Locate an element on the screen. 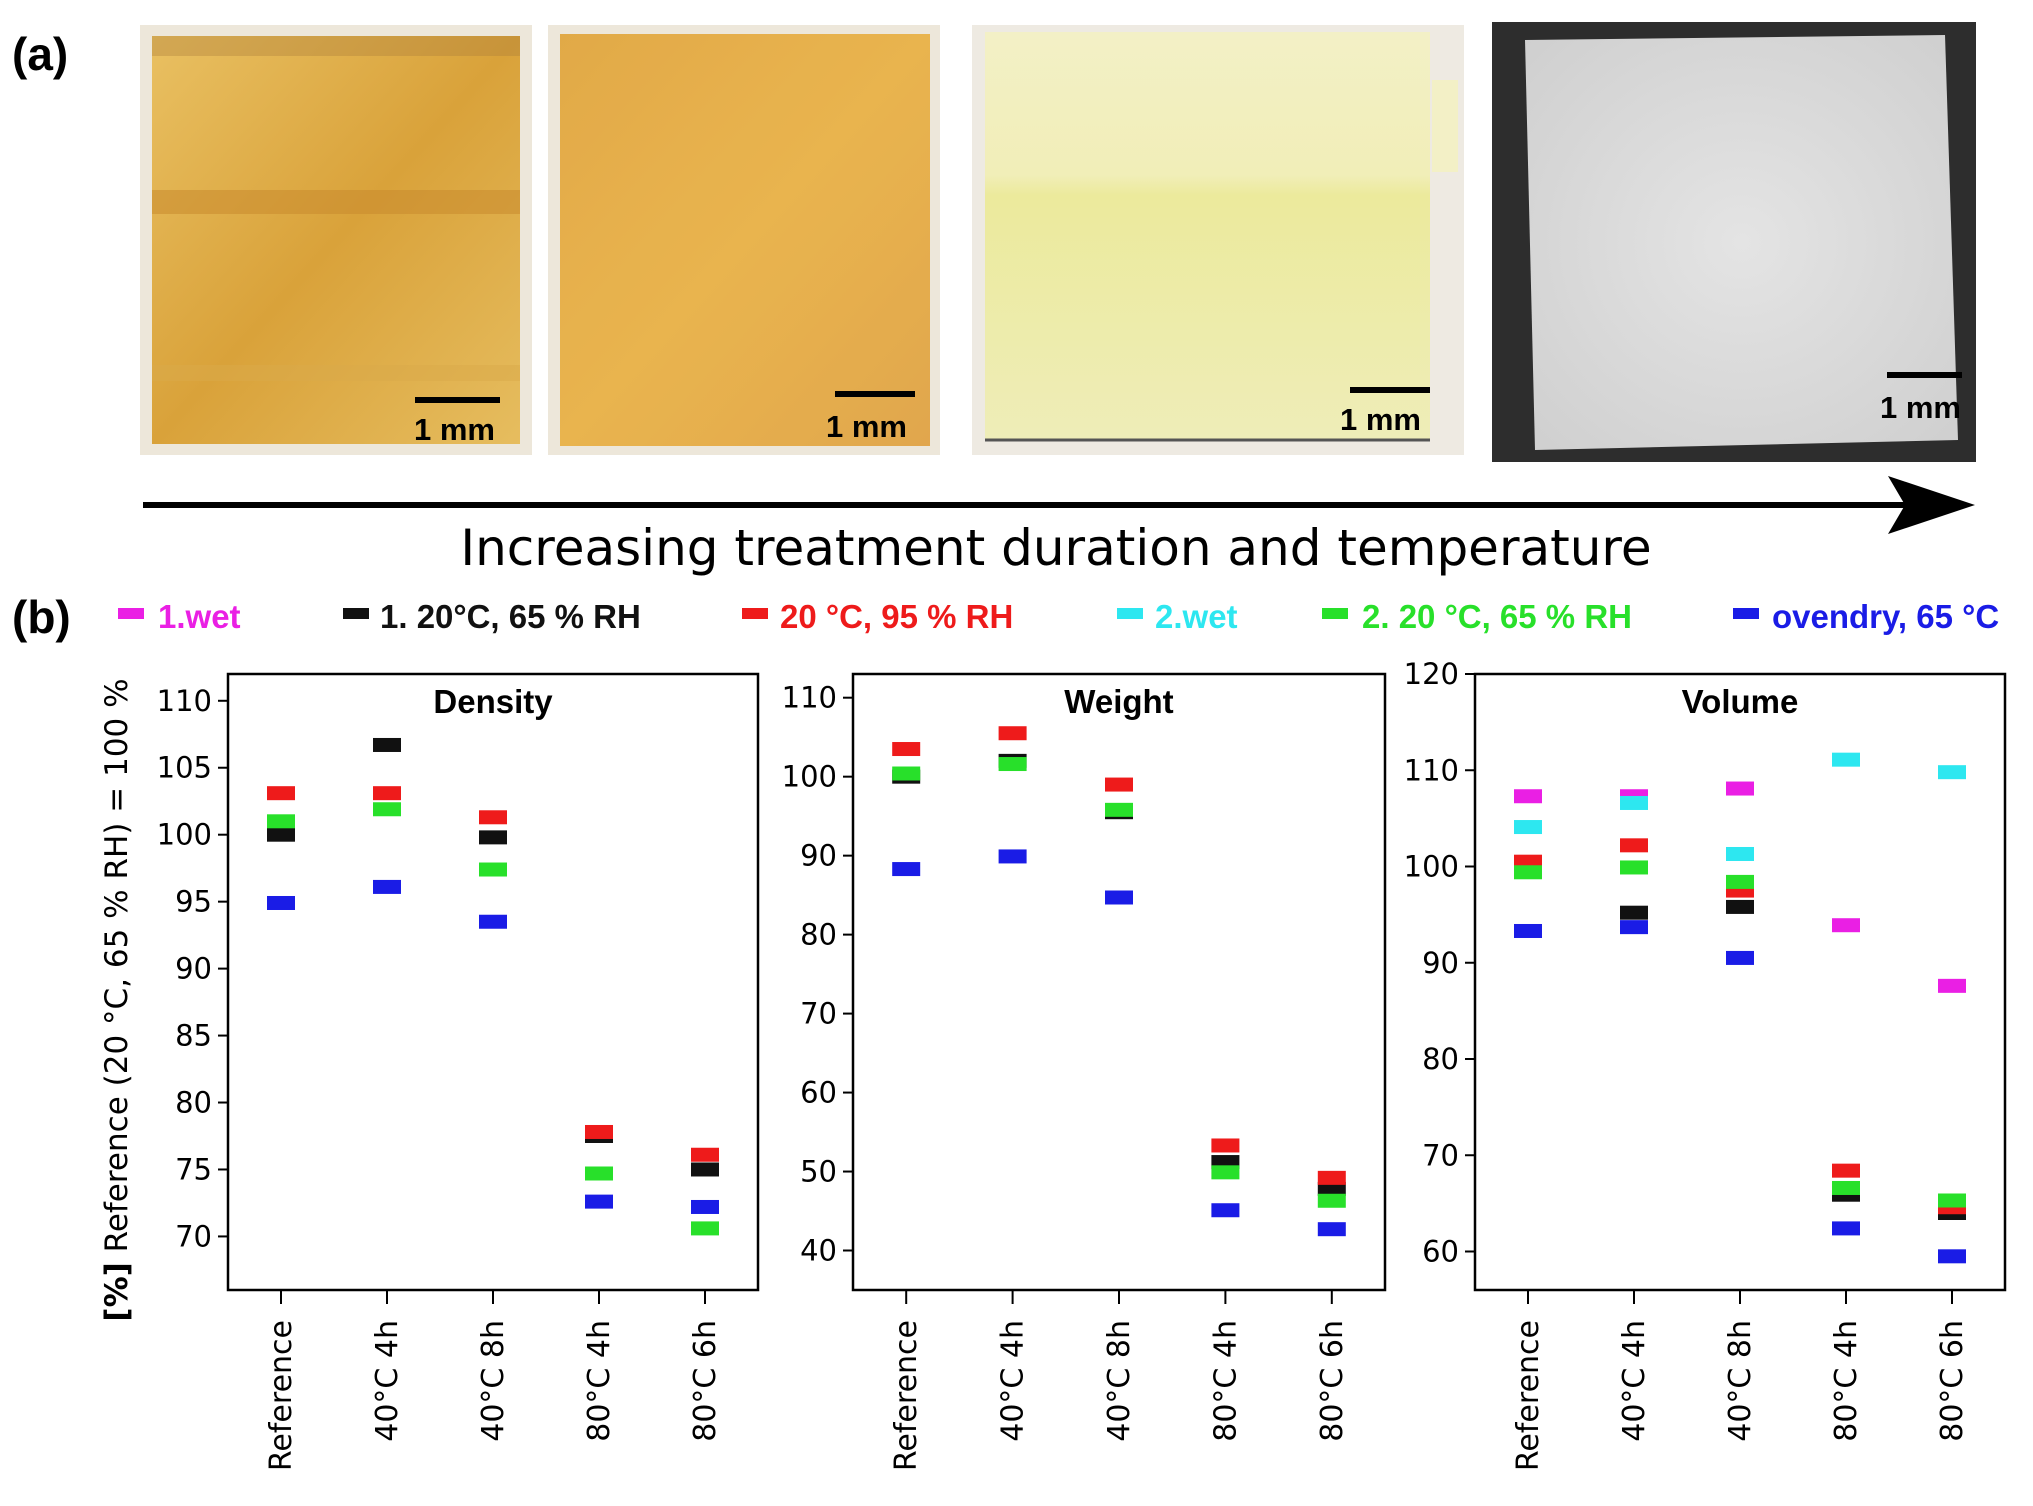  volume-y-tick-label: 80 is located at coordinates (1440, 1059).